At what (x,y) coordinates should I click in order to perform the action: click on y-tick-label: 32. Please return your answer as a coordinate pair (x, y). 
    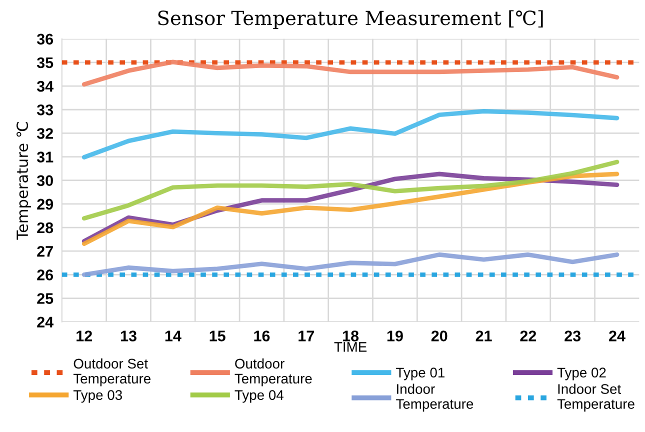
    Looking at the image, I should click on (44, 133).